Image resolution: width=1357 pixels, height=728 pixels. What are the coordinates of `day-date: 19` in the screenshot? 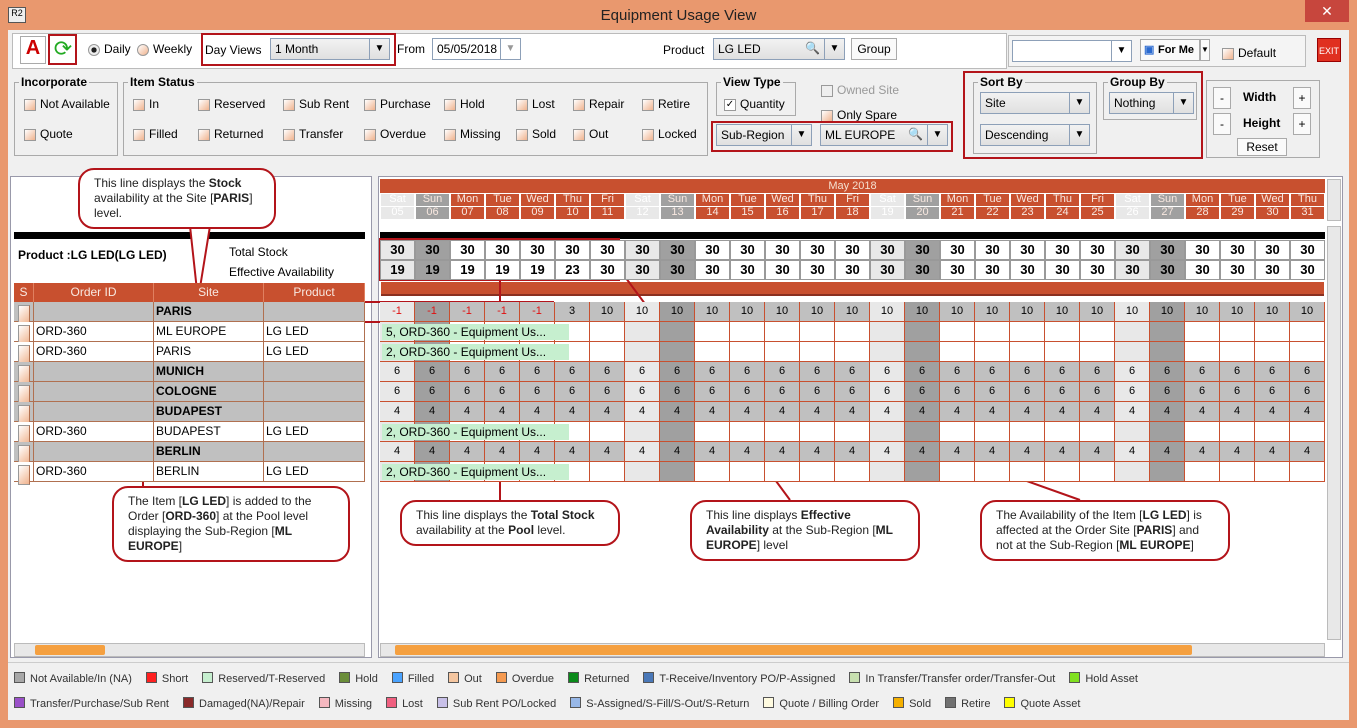 It's located at (887, 213).